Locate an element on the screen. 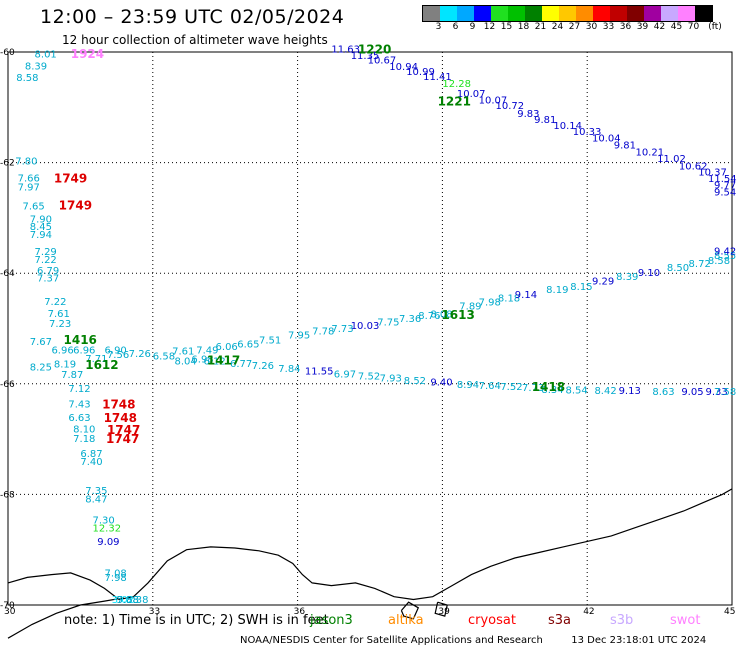 This screenshot has width=740, height=650. wave-height-value: 8.52 is located at coordinates (415, 381).